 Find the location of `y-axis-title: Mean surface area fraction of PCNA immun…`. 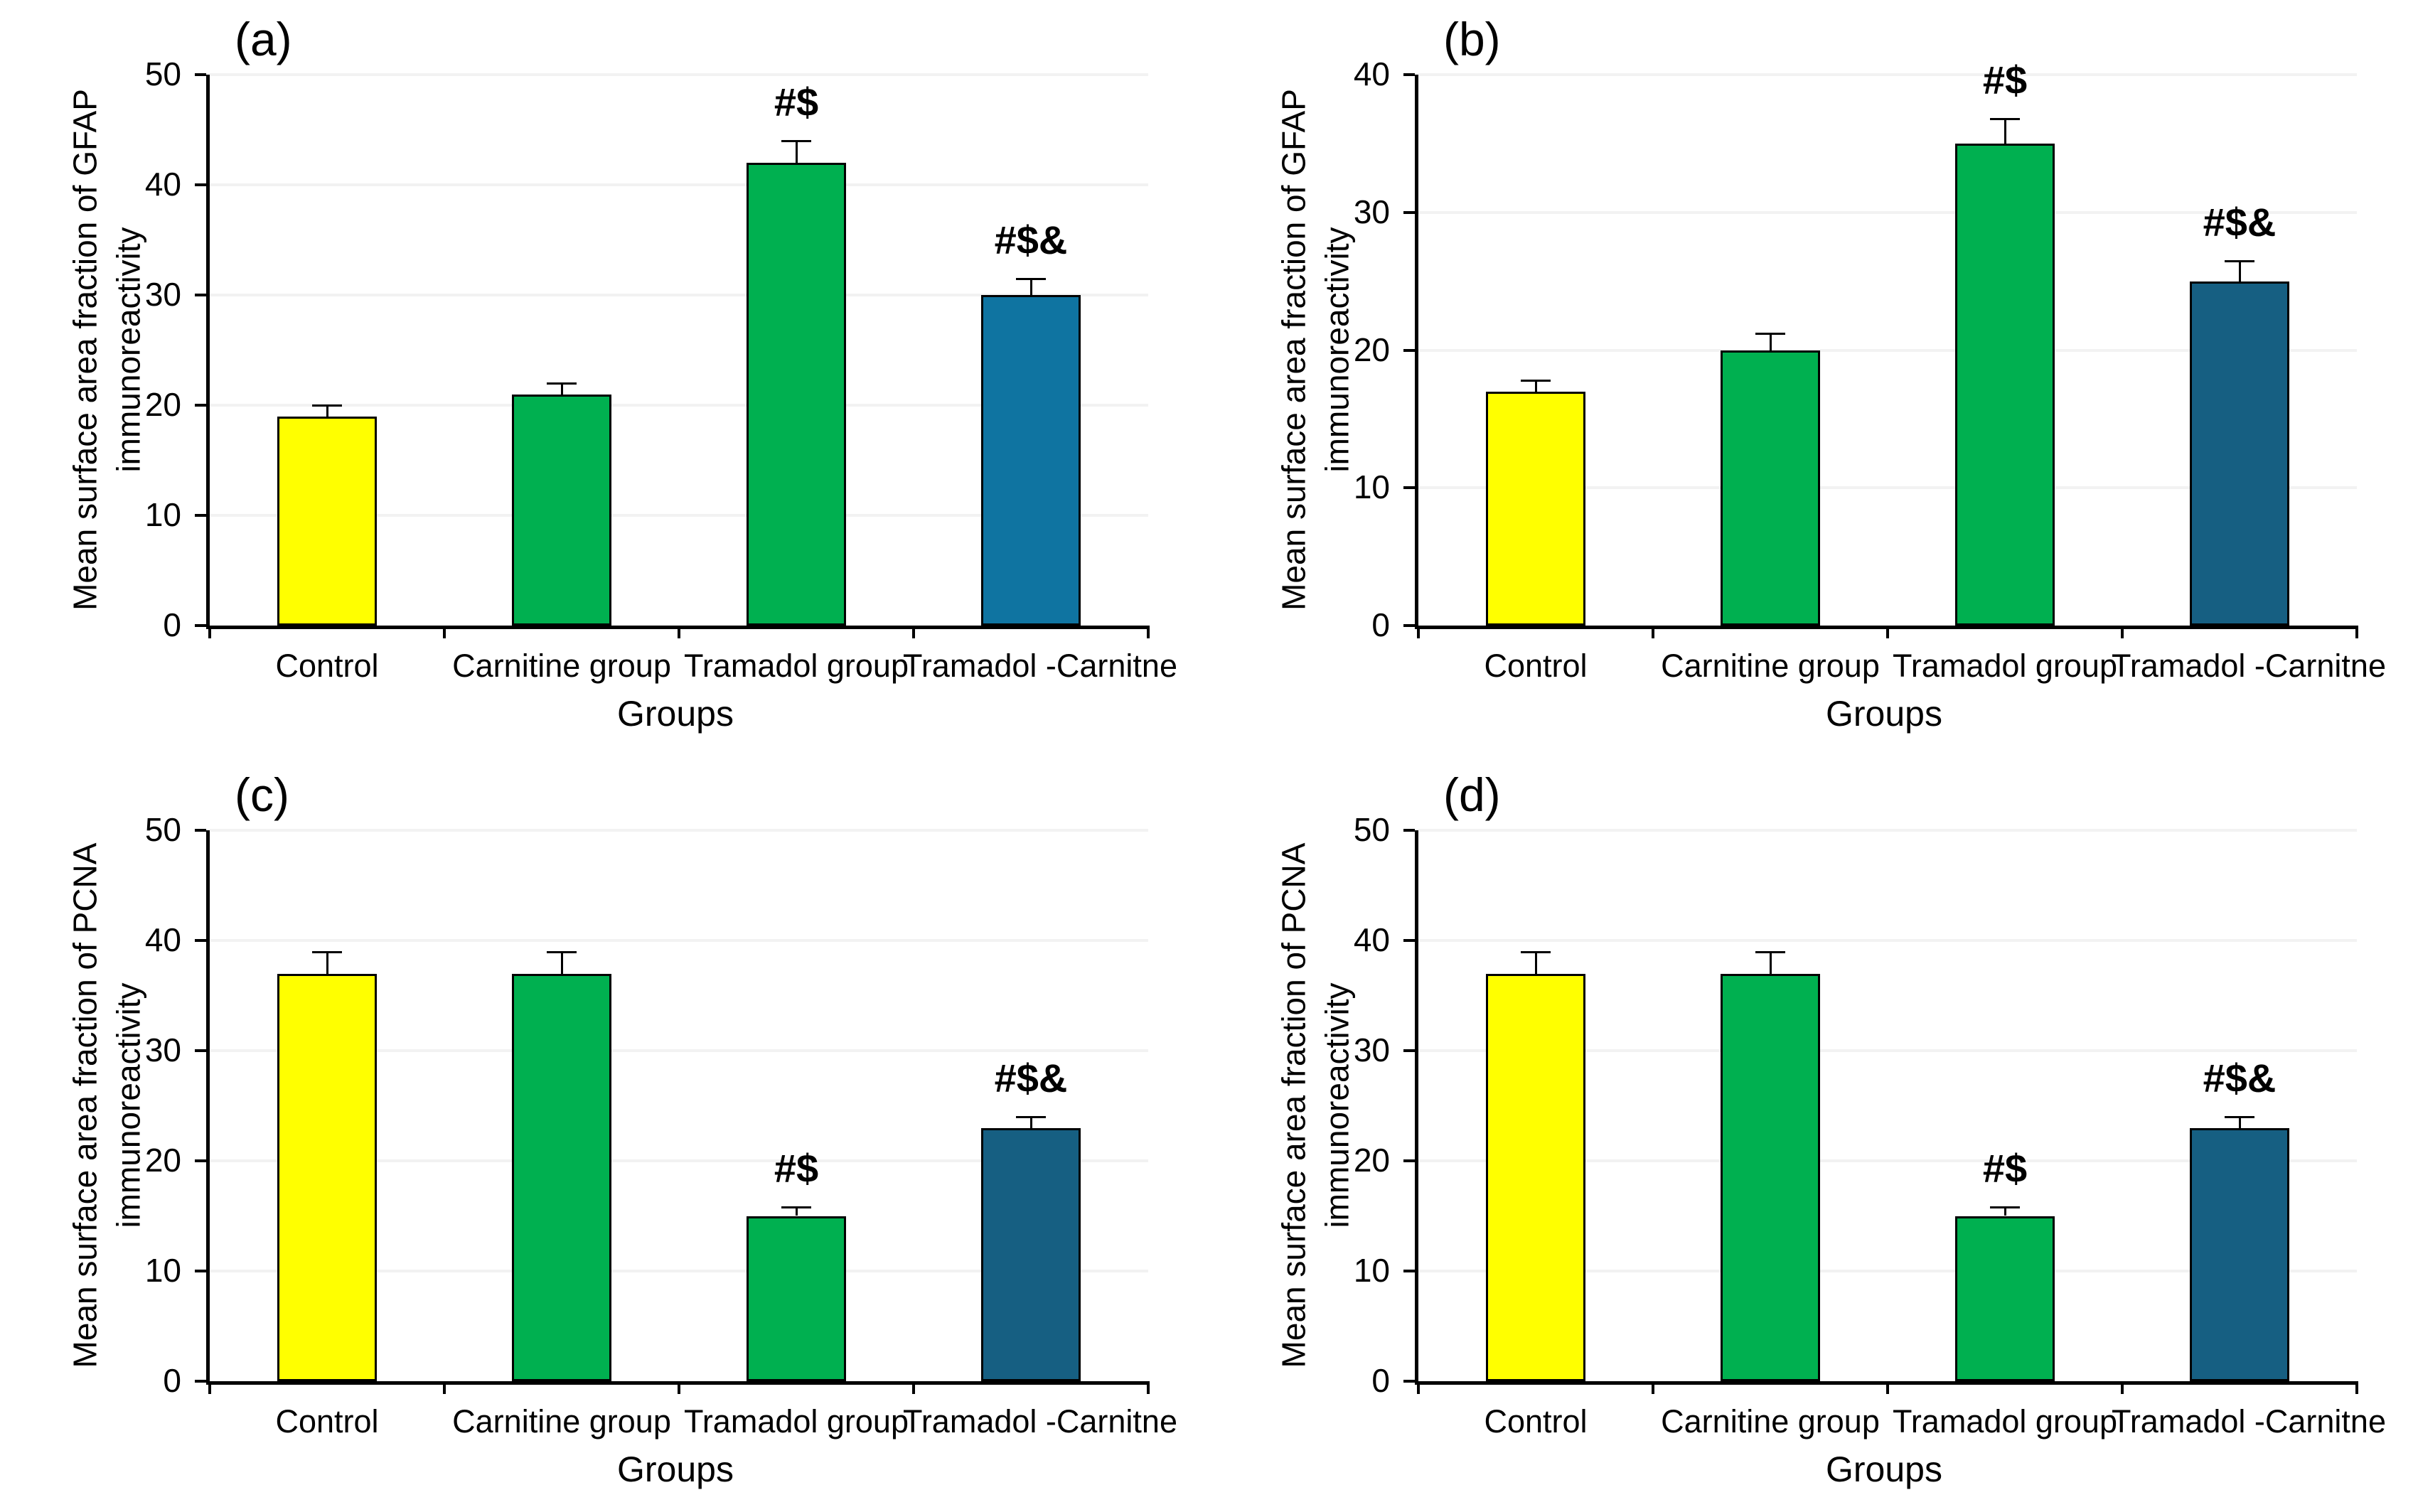

y-axis-title: Mean surface area fraction of PCNA immun… is located at coordinates (106, 1105).